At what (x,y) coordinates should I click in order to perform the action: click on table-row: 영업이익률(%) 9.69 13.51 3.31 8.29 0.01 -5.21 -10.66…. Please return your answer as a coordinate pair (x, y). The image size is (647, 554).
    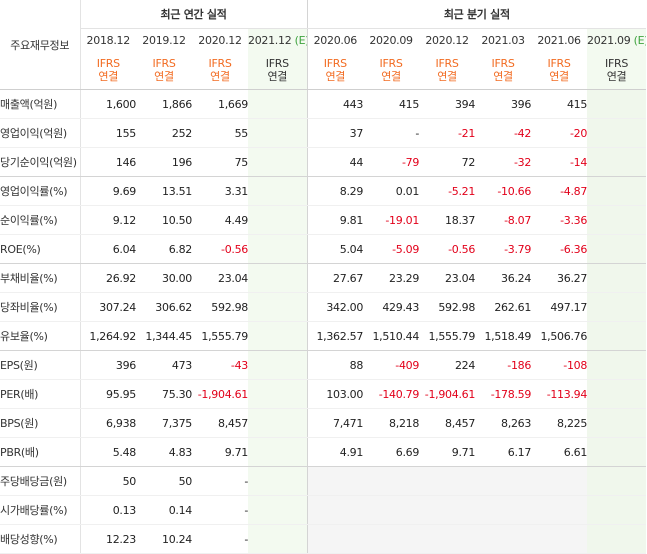
    Looking at the image, I should click on (323, 191).